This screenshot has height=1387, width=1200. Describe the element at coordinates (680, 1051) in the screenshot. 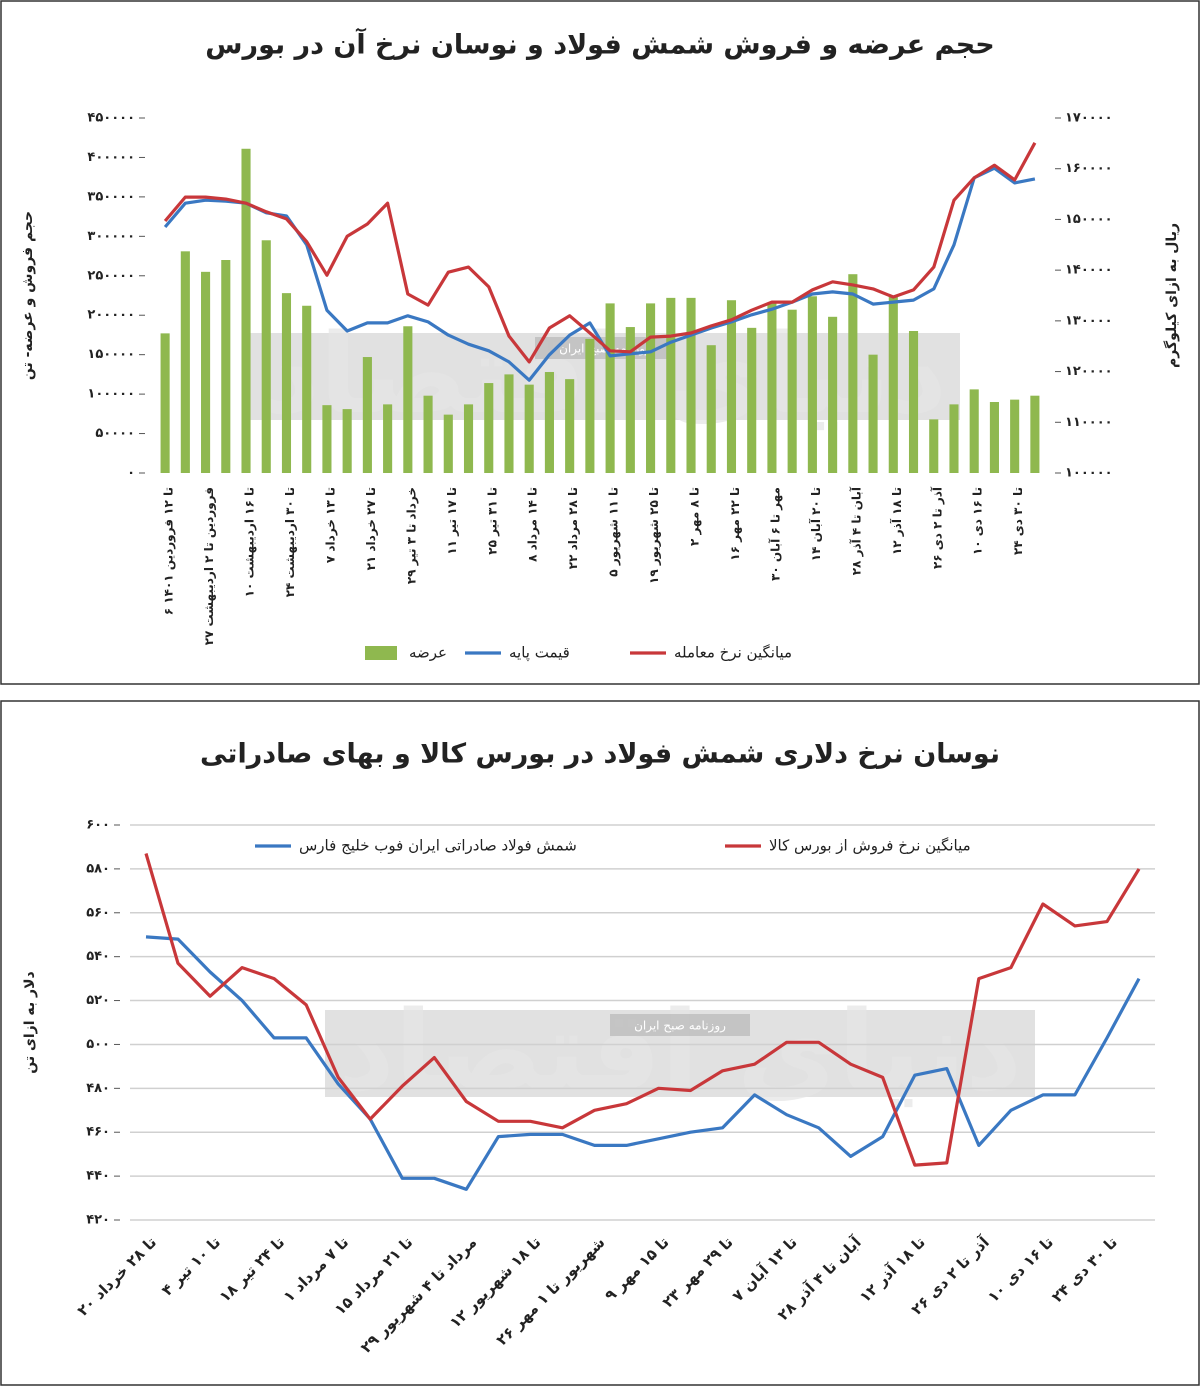

I see `watermark: دنیای اقتصاد` at that location.